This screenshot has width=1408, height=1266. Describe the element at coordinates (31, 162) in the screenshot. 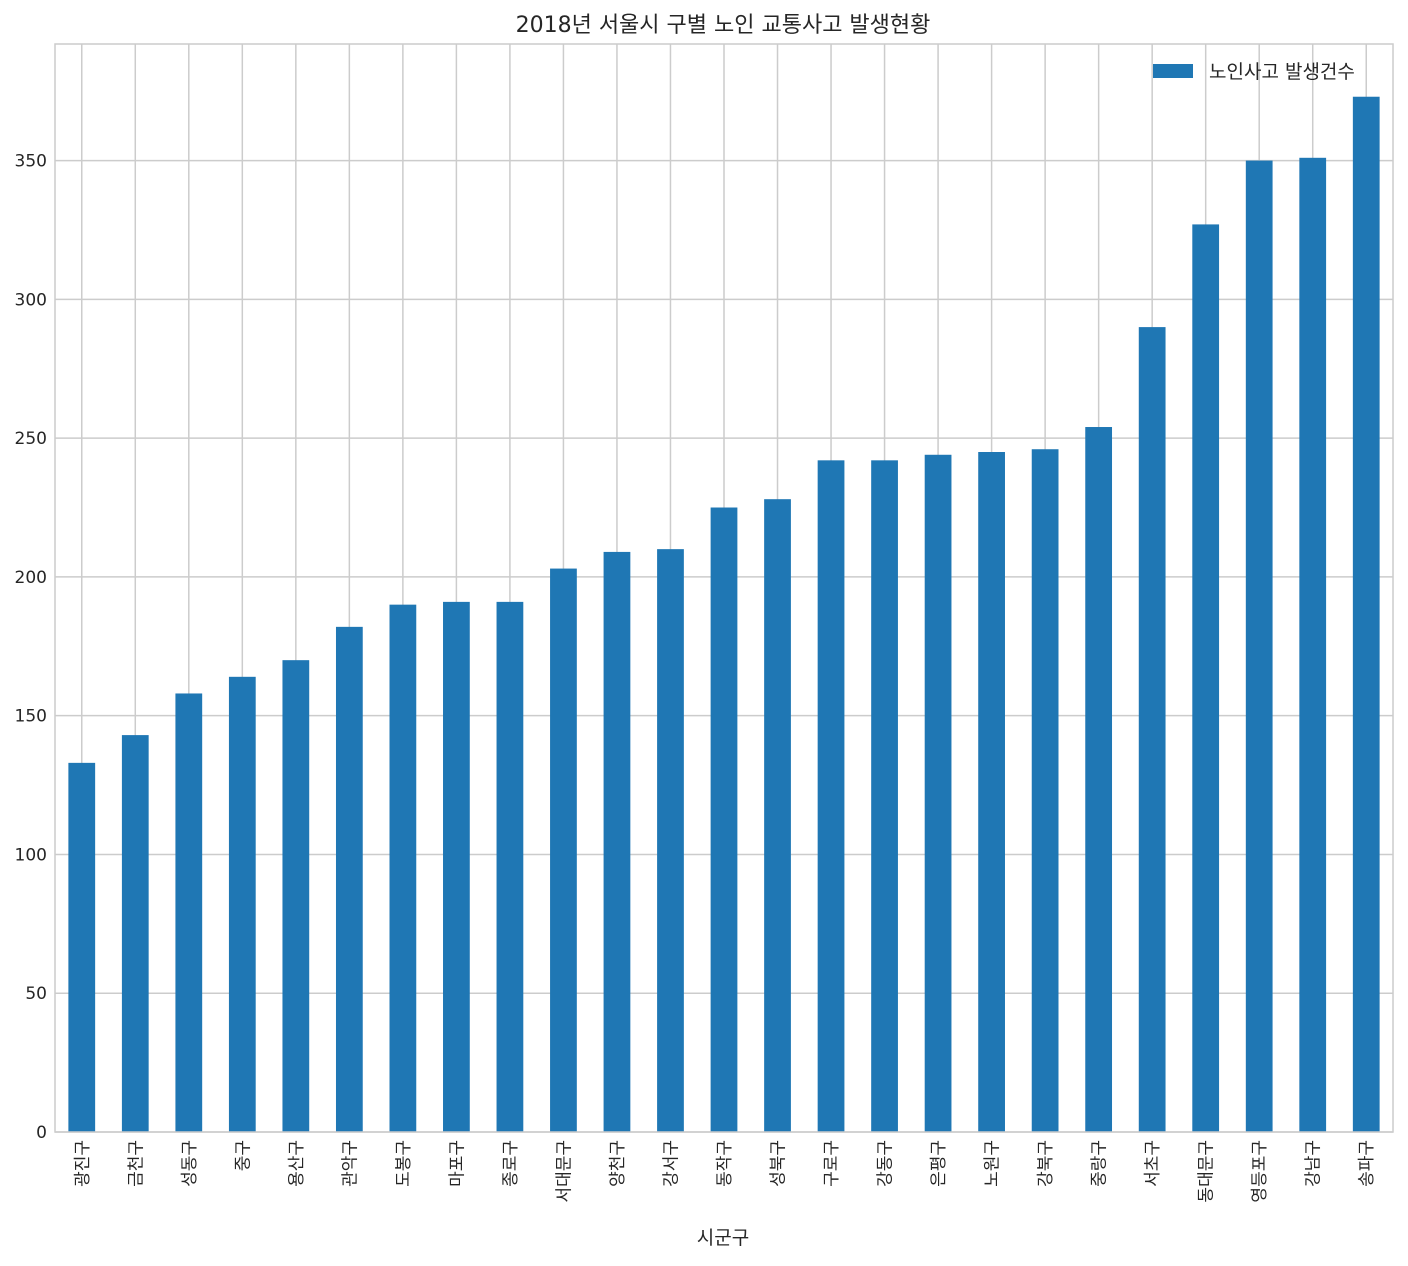

I see `y-tick-label: 350` at that location.